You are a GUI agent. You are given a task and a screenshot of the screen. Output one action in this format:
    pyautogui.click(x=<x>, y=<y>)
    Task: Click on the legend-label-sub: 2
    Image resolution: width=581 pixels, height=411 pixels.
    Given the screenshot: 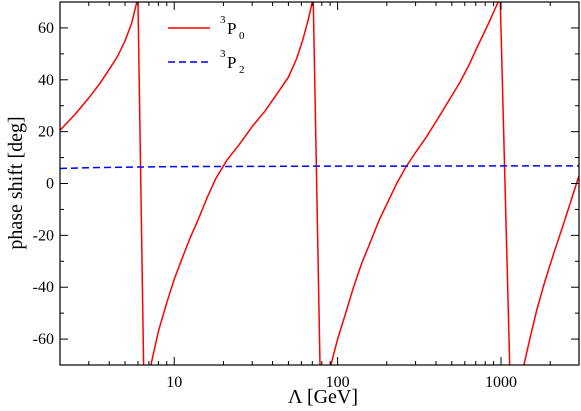 What is the action you would take?
    pyautogui.click(x=242, y=70)
    